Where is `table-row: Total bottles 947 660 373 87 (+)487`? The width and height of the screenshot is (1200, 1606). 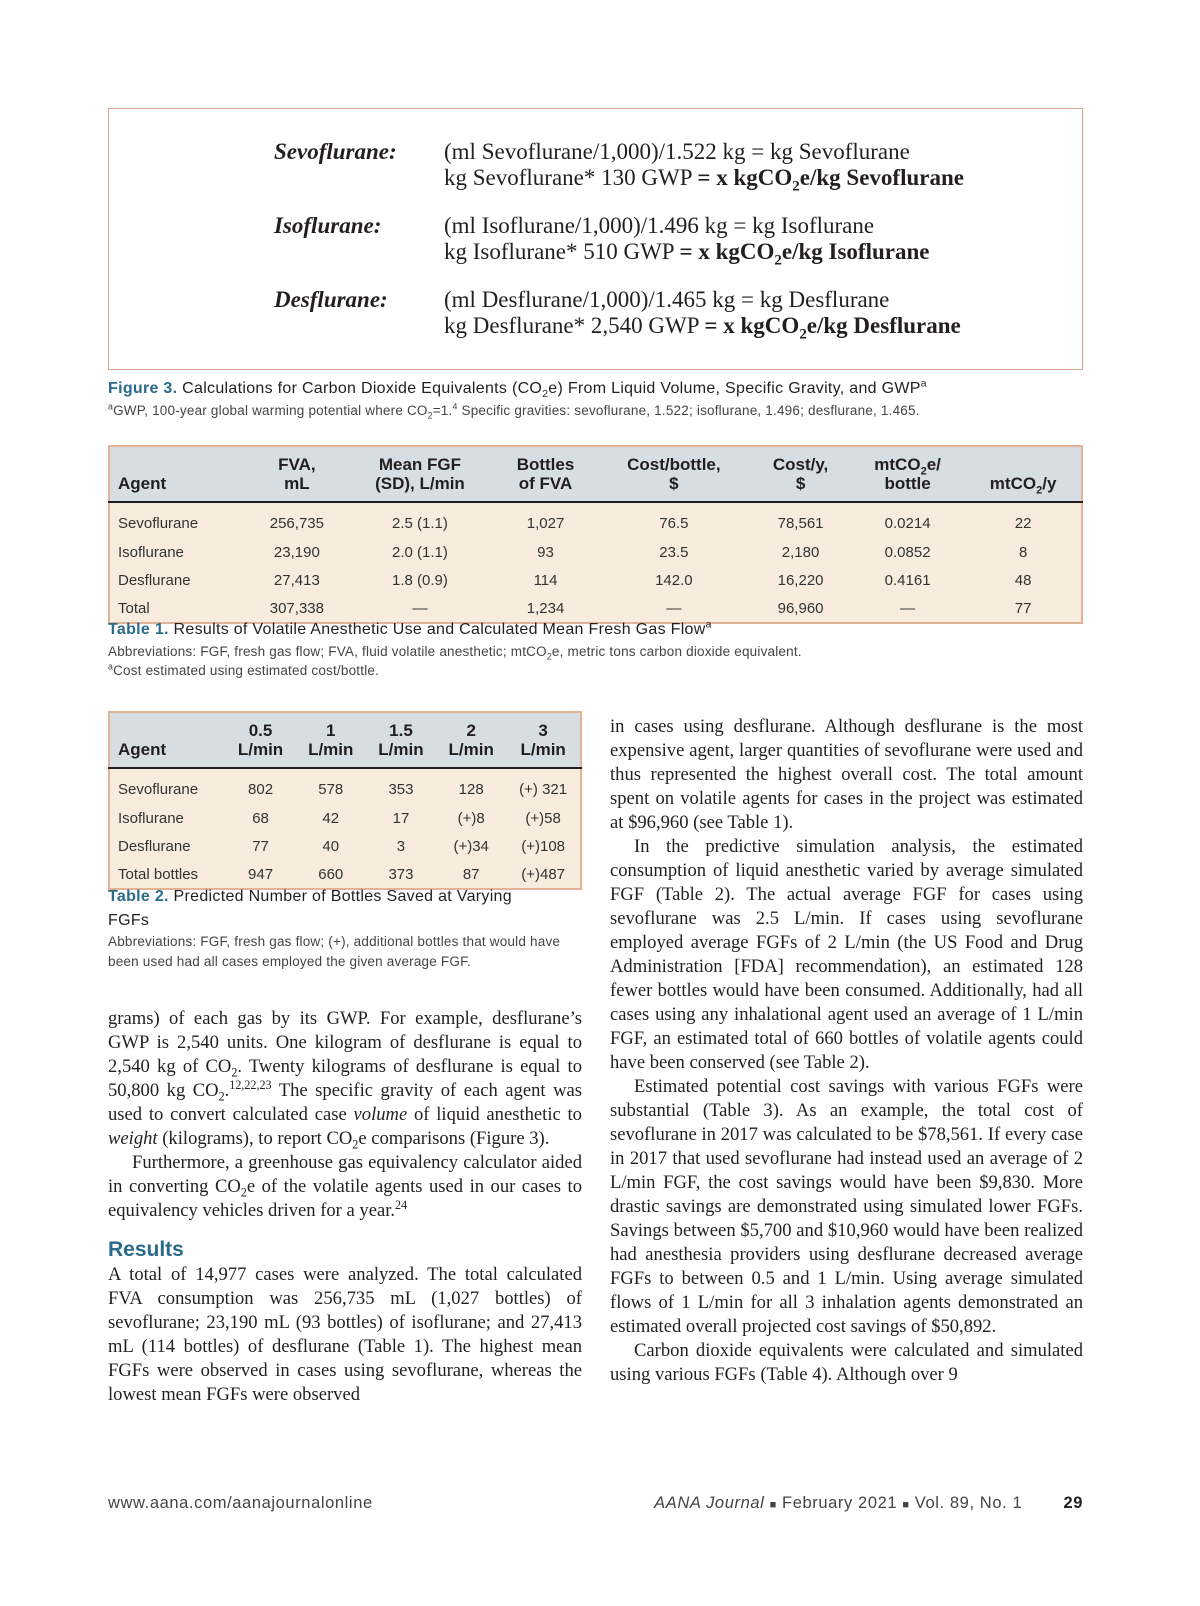
table-row: Total bottles 947 660 373 87 (+)487 is located at coordinates (345, 874).